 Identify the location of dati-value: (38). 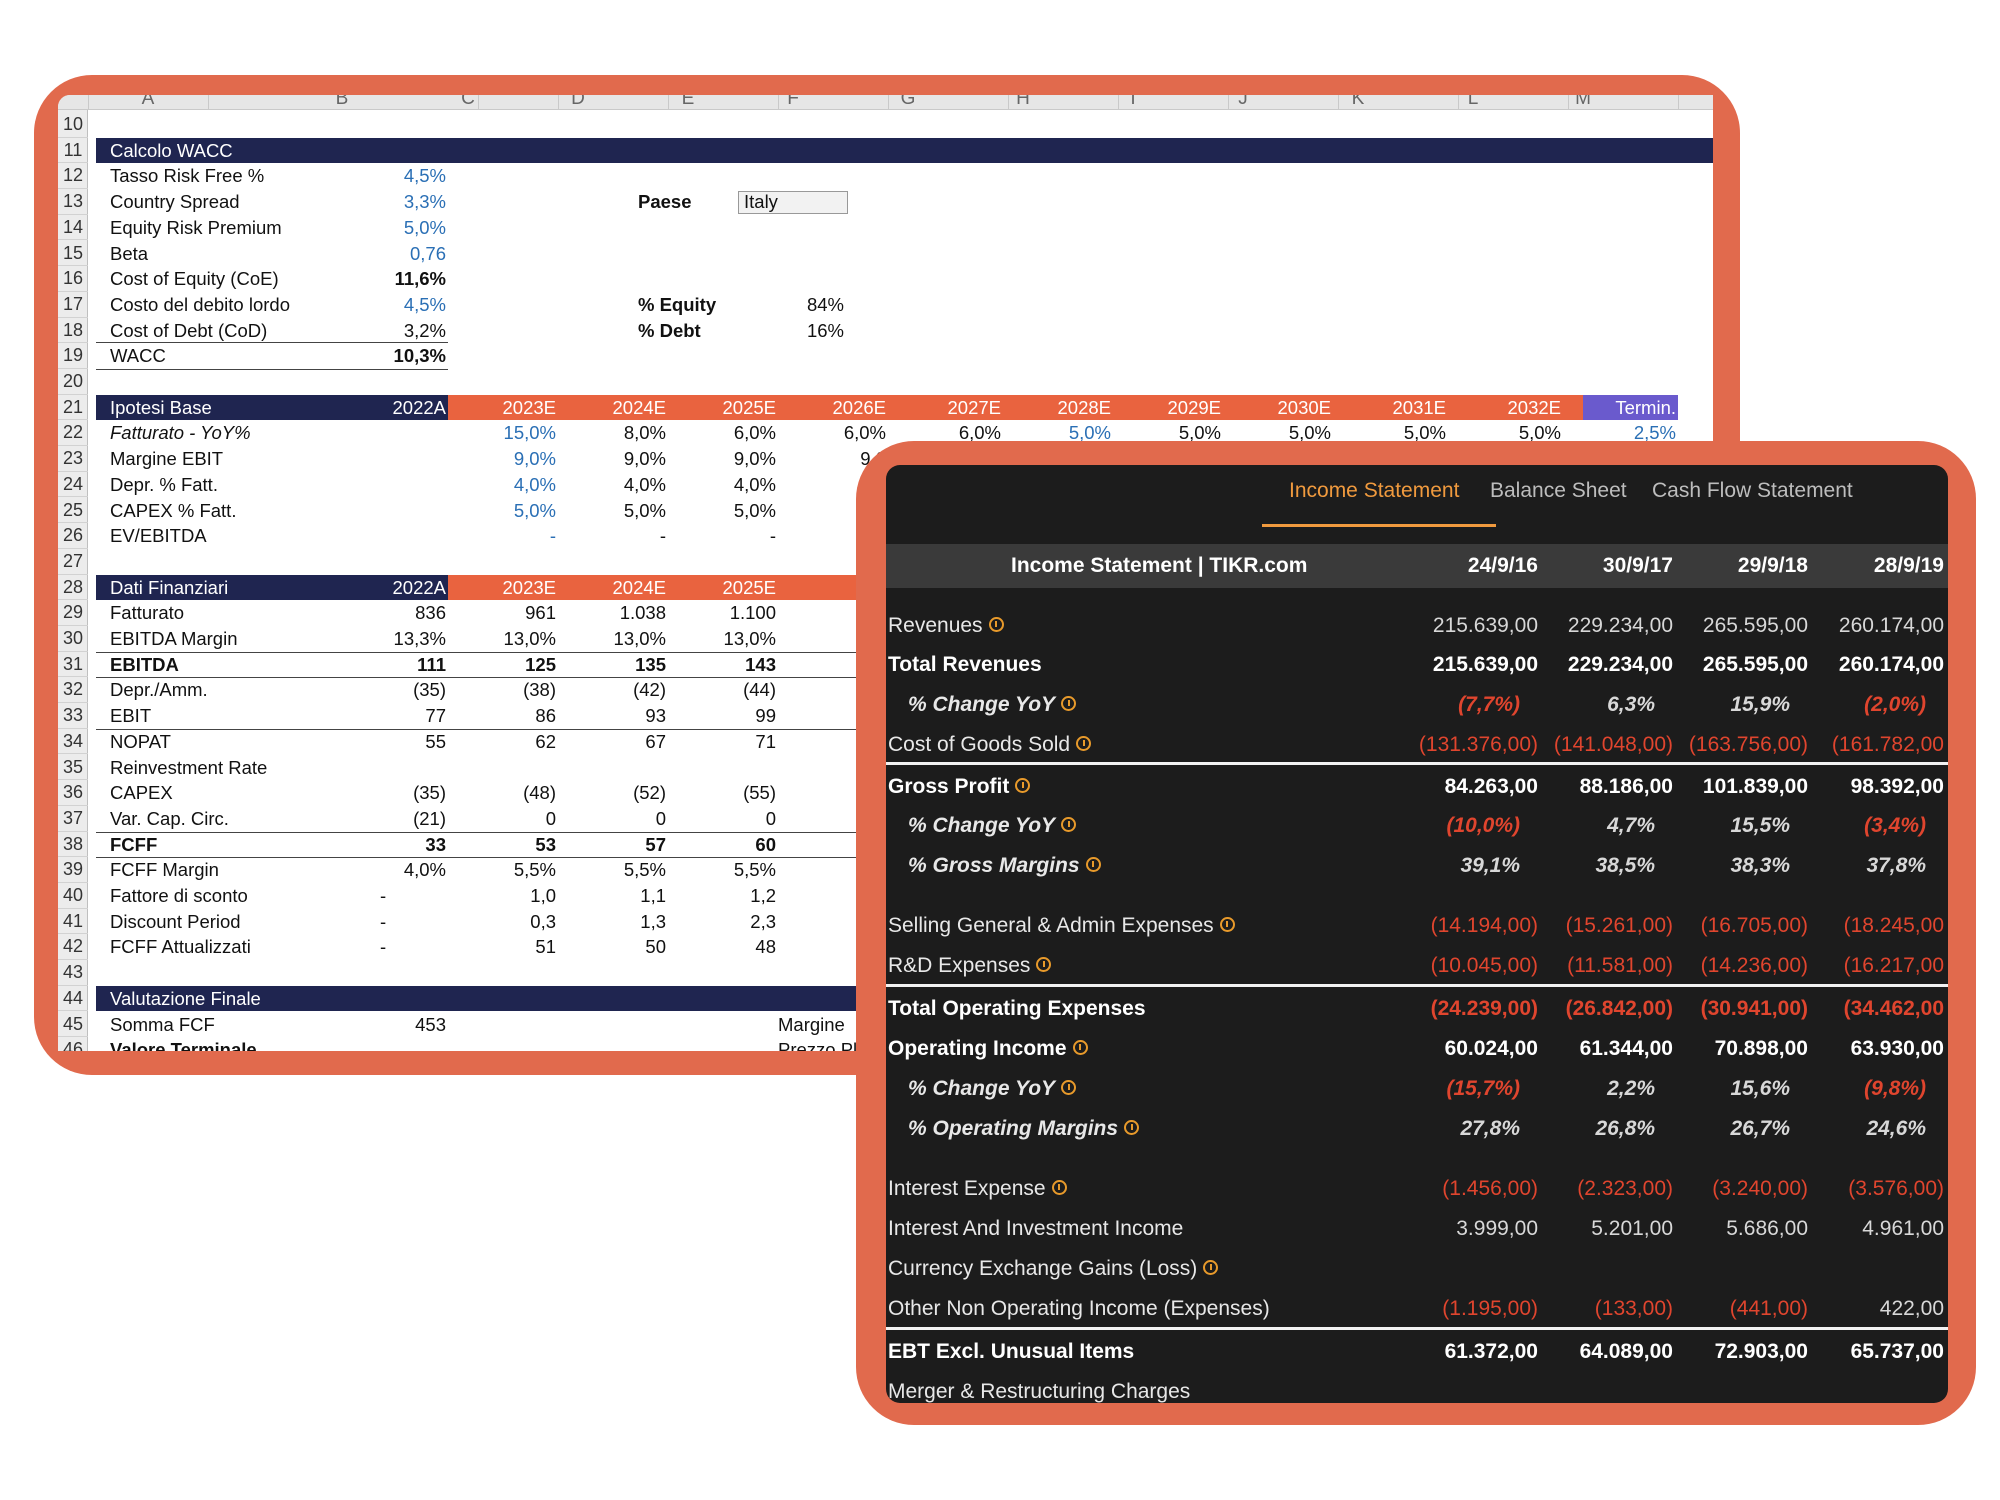
(539, 690).